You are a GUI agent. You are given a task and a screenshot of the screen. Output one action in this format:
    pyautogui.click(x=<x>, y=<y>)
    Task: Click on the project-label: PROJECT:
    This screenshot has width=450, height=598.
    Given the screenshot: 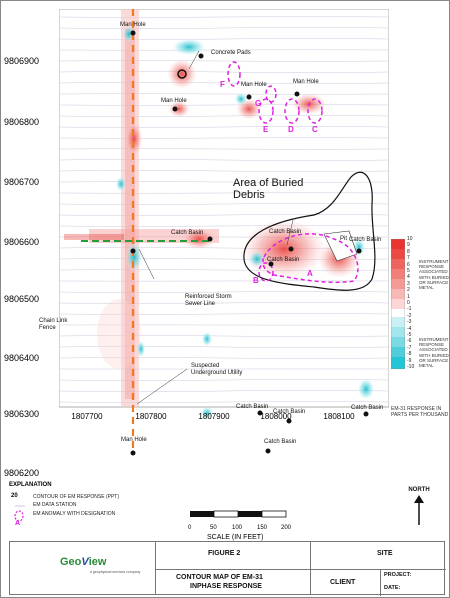 What is the action you would take?
    pyautogui.click(x=398, y=575)
    